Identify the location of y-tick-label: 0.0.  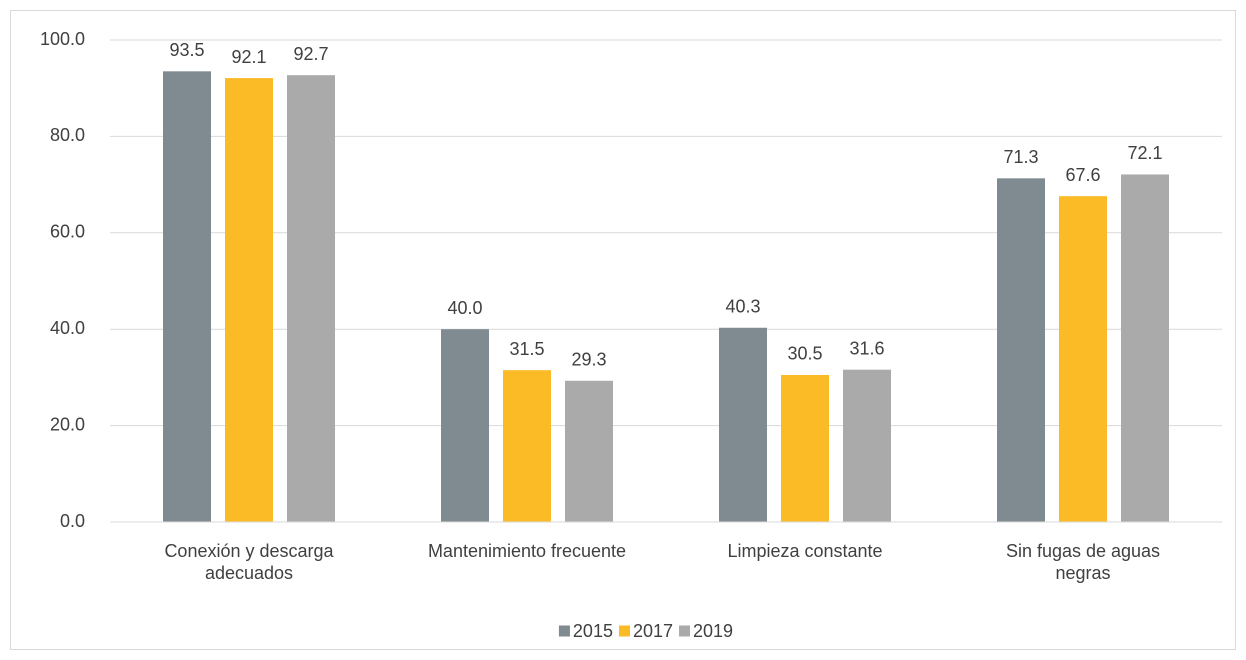
(72, 521).